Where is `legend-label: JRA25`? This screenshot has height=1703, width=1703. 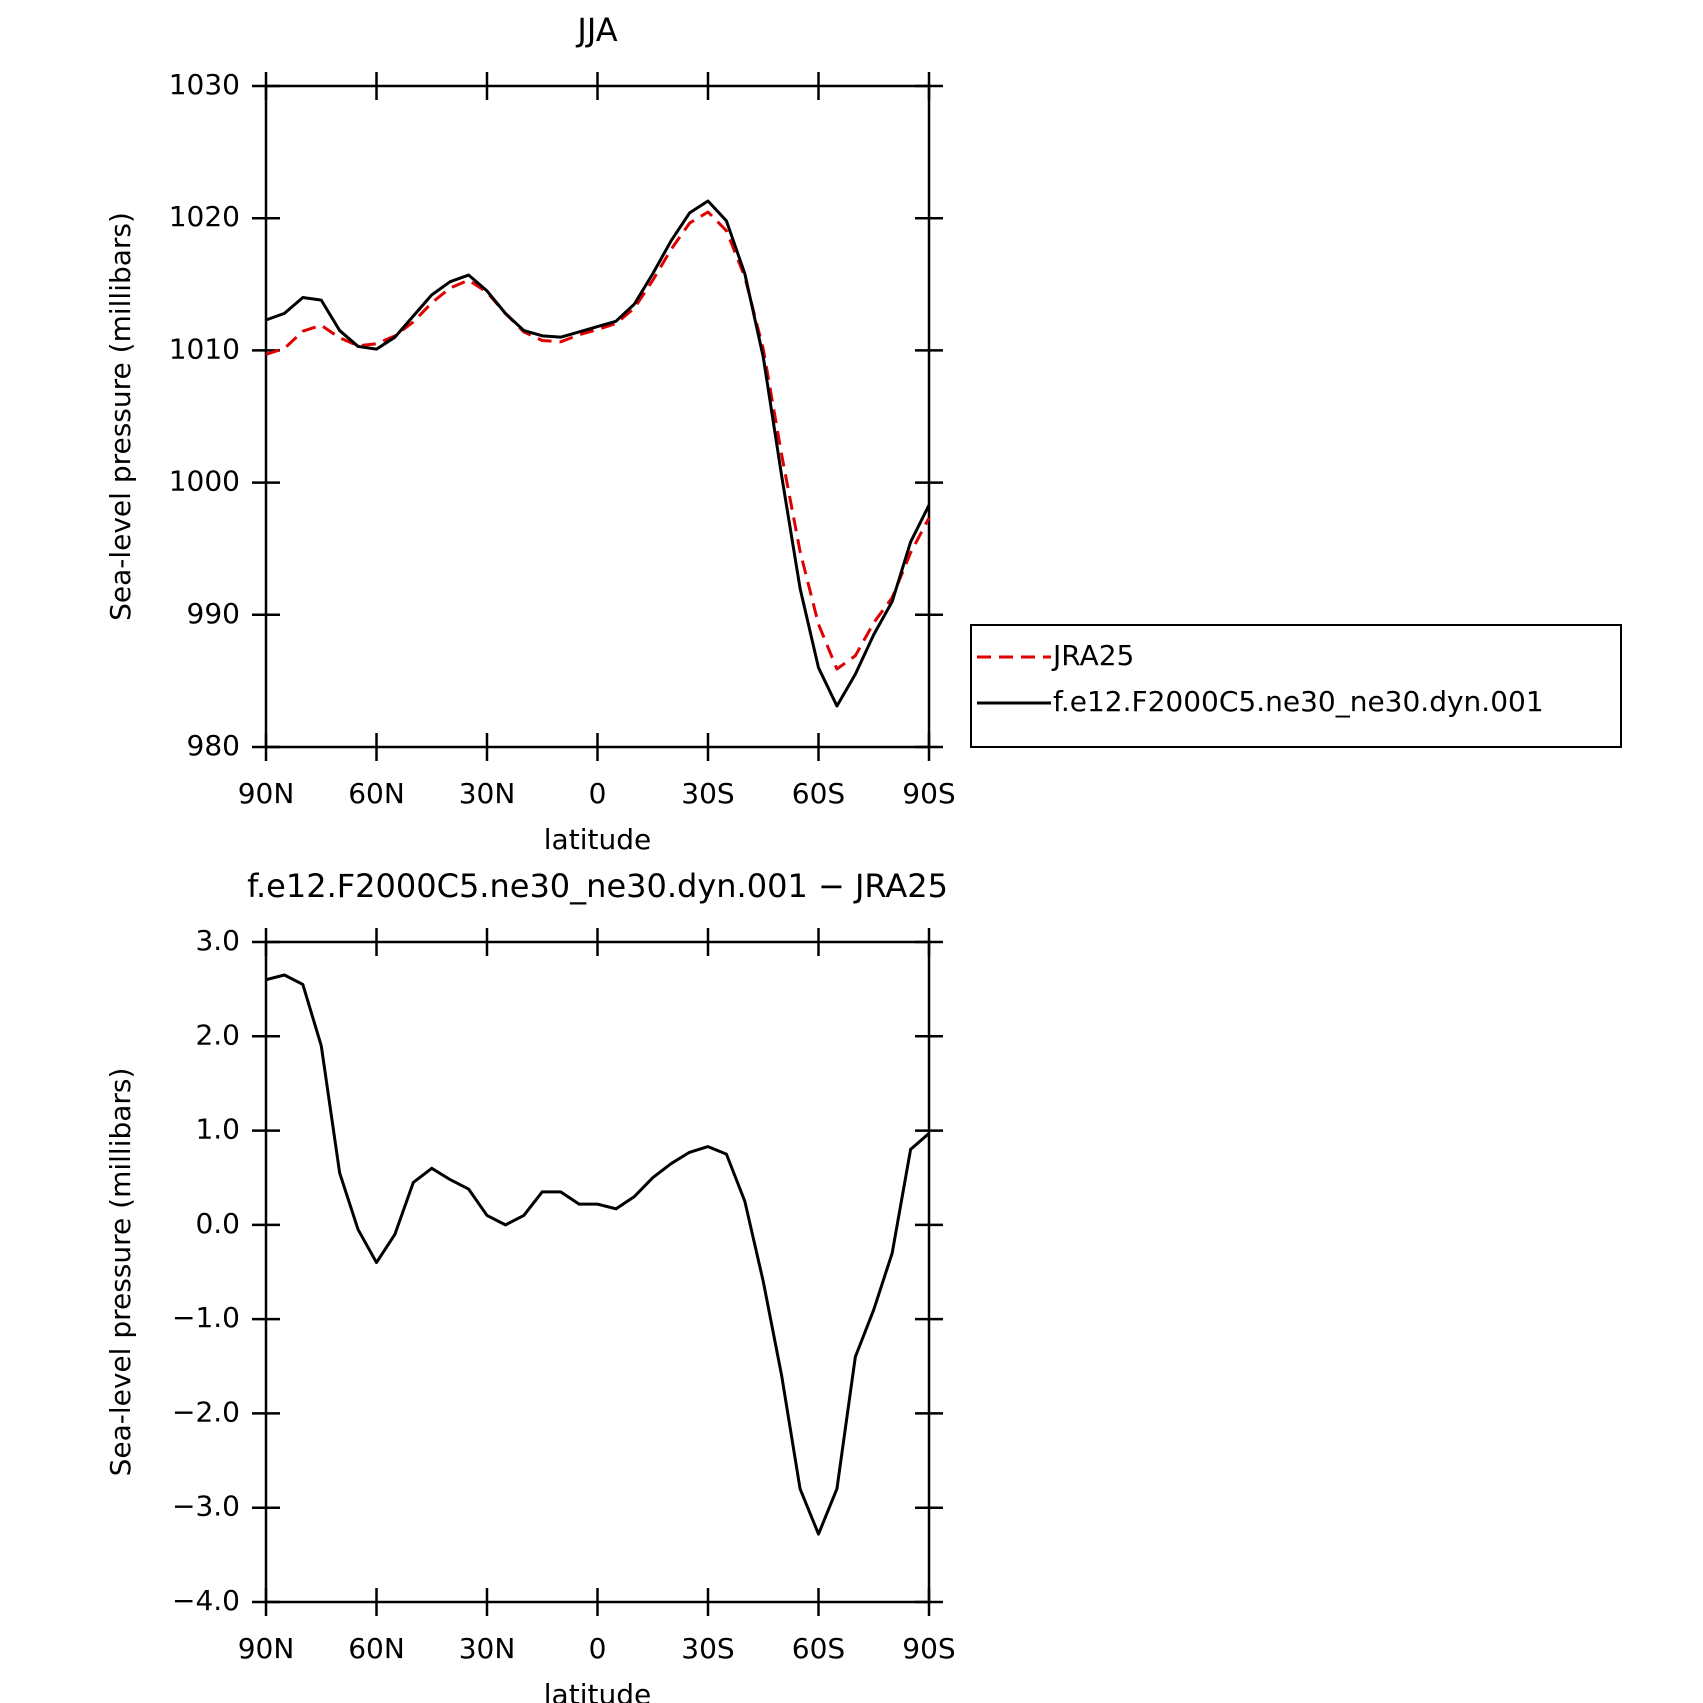
legend-label: JRA25 is located at coordinates (1092, 655).